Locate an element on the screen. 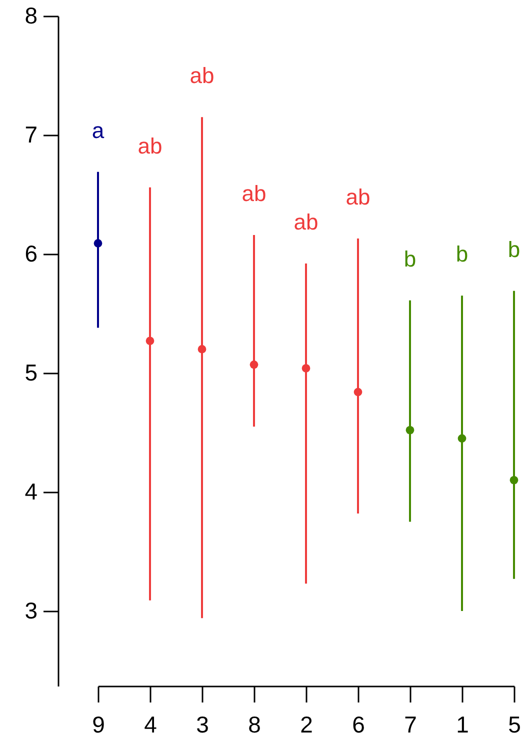 Image resolution: width=528 pixels, height=754 pixels. y-tick-label: 5 is located at coordinates (31, 373).